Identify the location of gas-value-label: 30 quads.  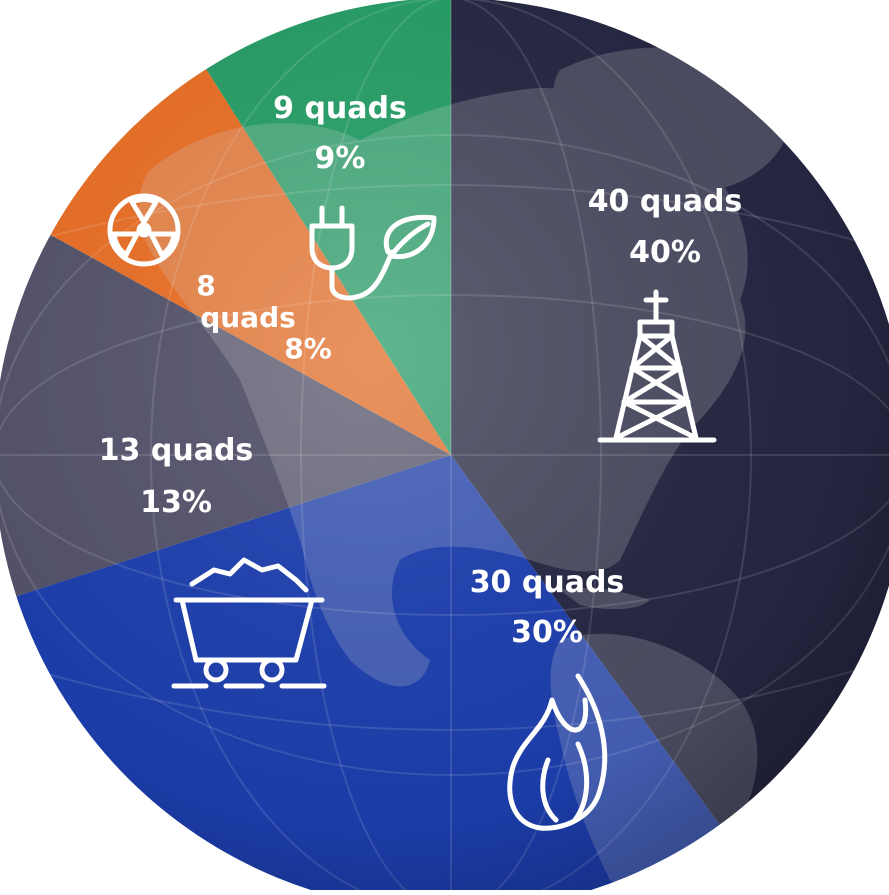
(547, 582).